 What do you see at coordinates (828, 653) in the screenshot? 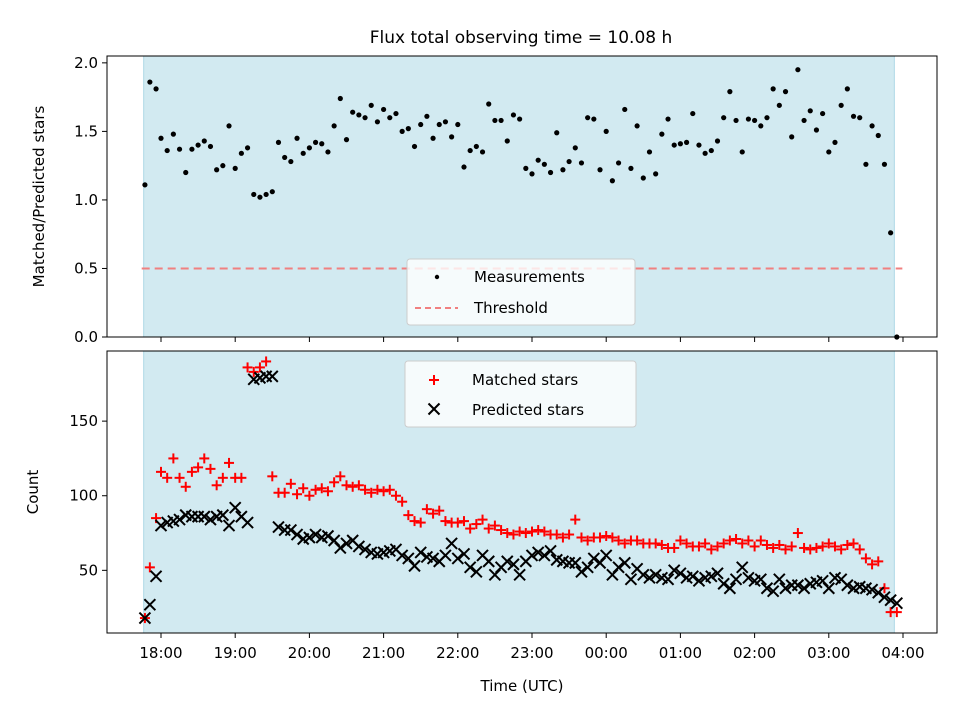
I see `x-tick-label: 03:00` at bounding box center [828, 653].